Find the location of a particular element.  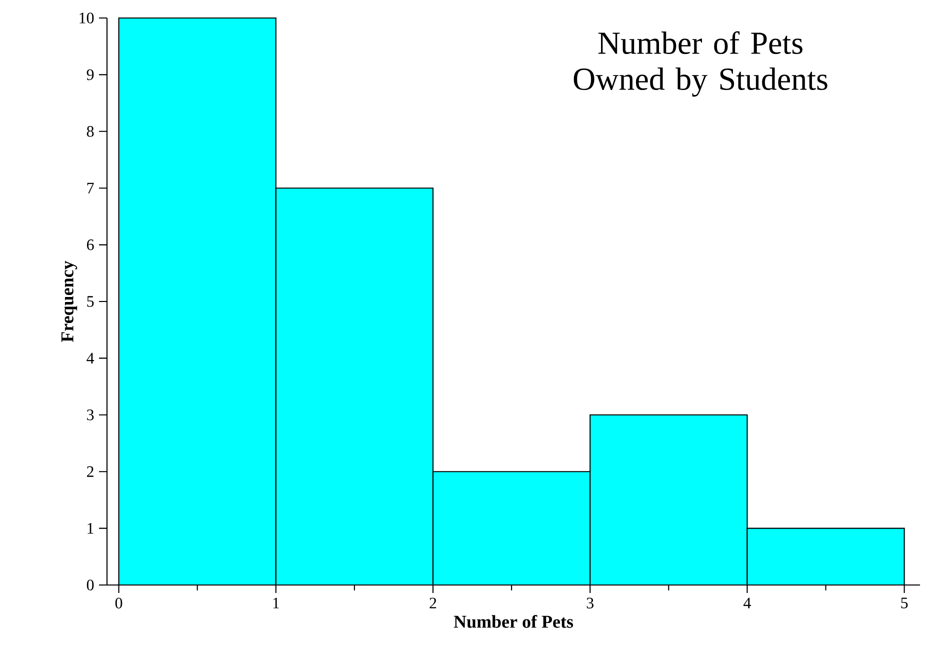

x-tick-label: 4 is located at coordinates (747, 603).